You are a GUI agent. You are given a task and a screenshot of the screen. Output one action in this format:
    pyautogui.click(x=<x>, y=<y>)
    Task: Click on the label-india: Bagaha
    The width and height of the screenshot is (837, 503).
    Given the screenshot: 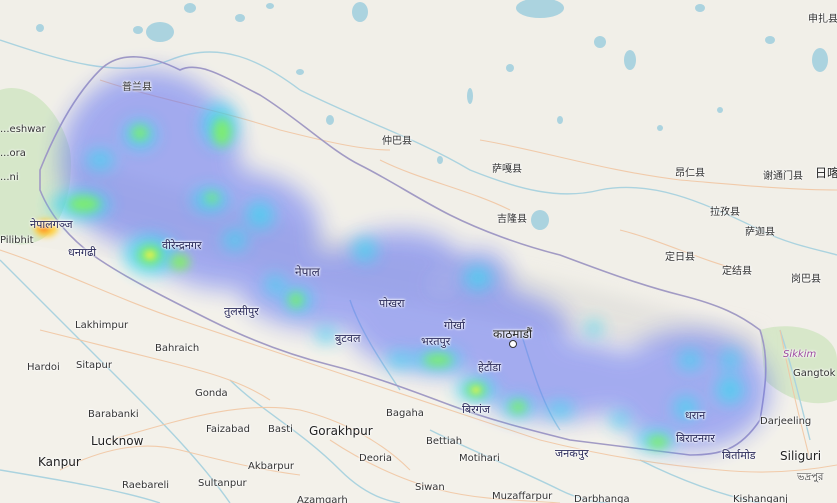 What is the action you would take?
    pyautogui.click(x=405, y=413)
    